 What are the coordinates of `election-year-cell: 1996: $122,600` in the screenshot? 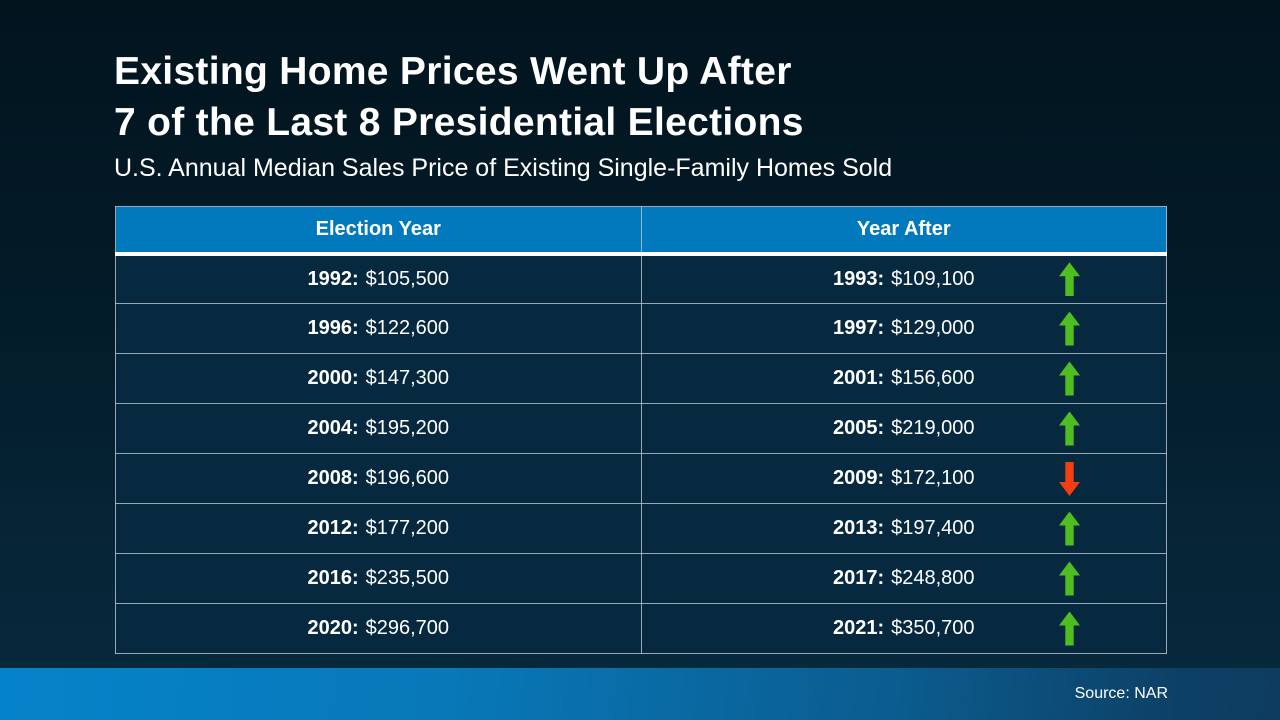 It's located at (378, 328).